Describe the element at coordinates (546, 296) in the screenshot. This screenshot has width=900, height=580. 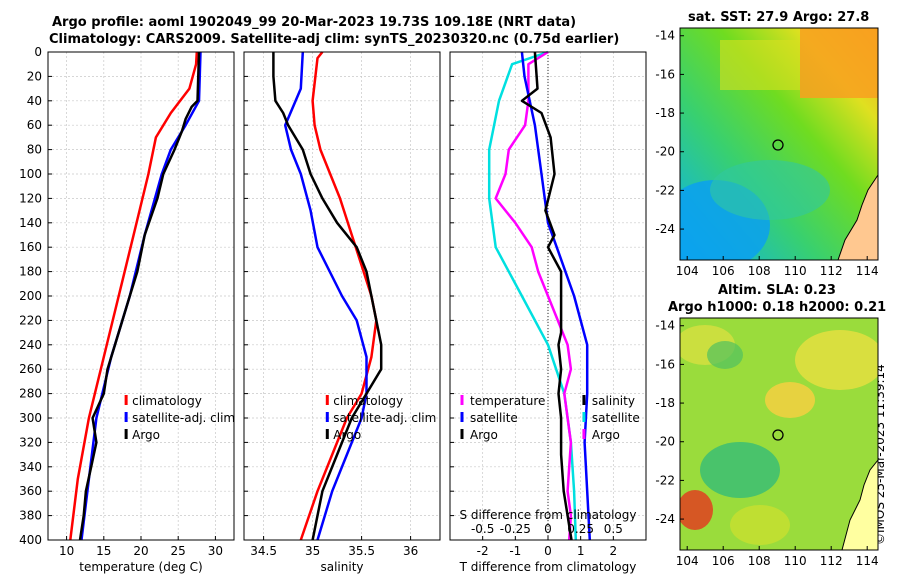
I see `series-s-argo` at that location.